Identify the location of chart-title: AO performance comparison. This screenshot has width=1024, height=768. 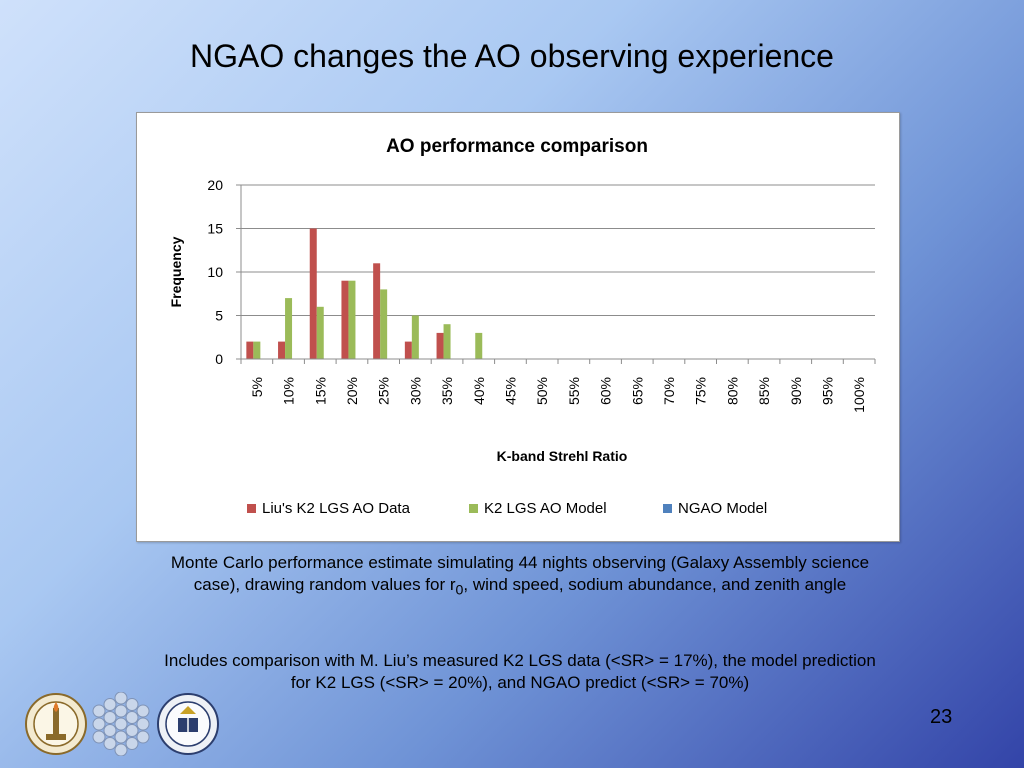
(517, 146).